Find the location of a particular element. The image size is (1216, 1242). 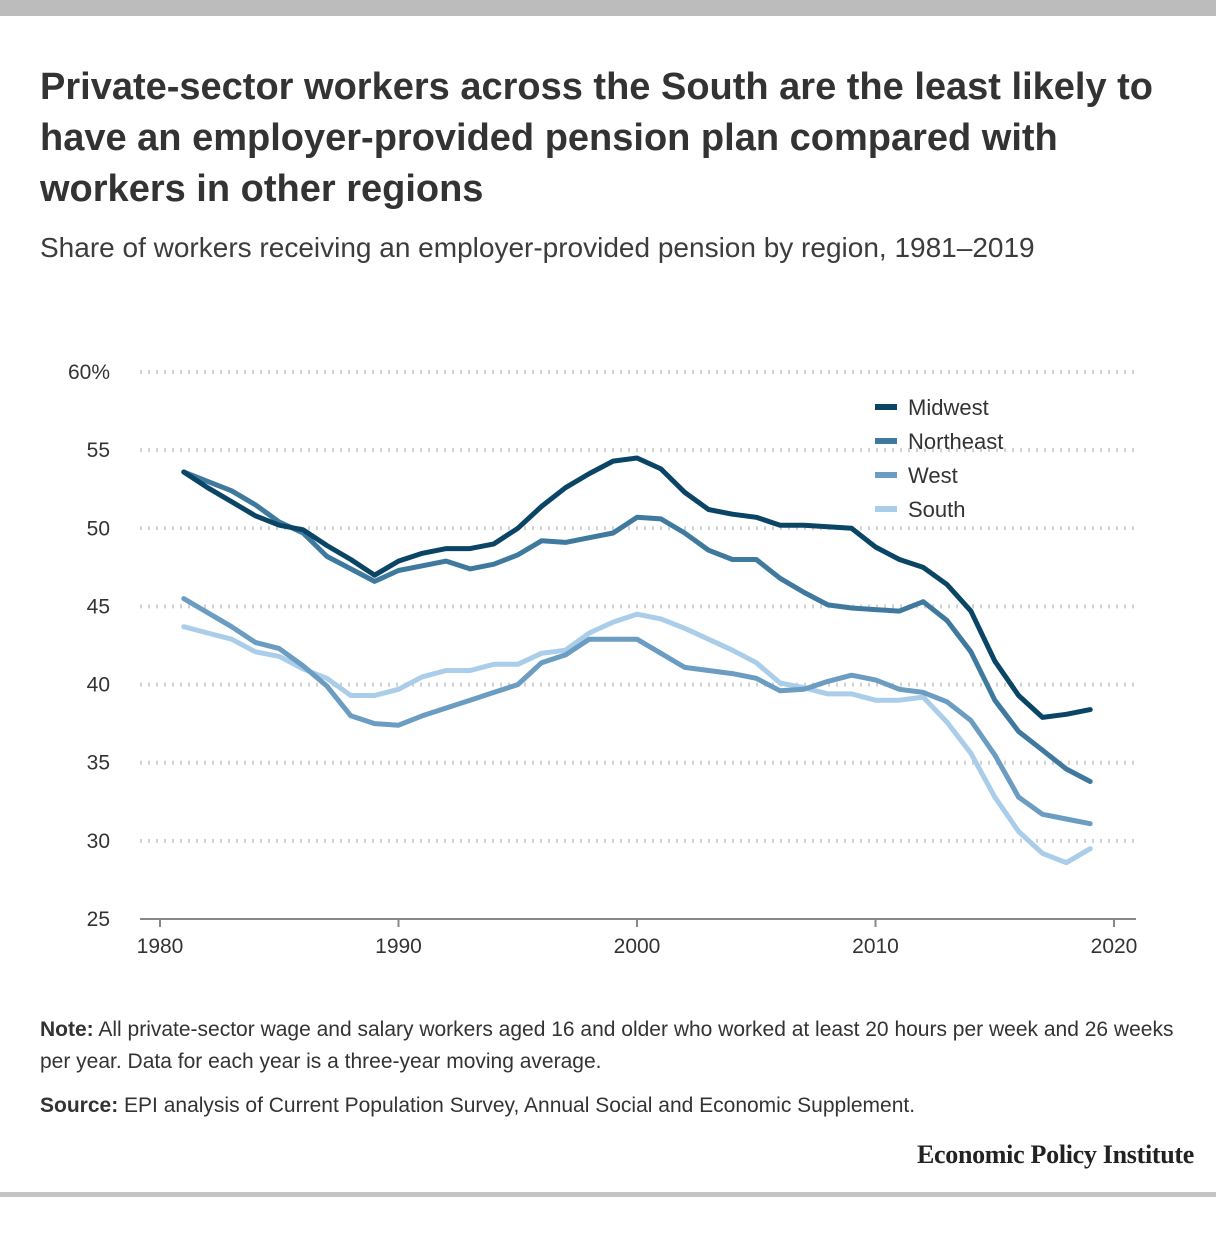

y-tick-label: 35 is located at coordinates (98, 763).